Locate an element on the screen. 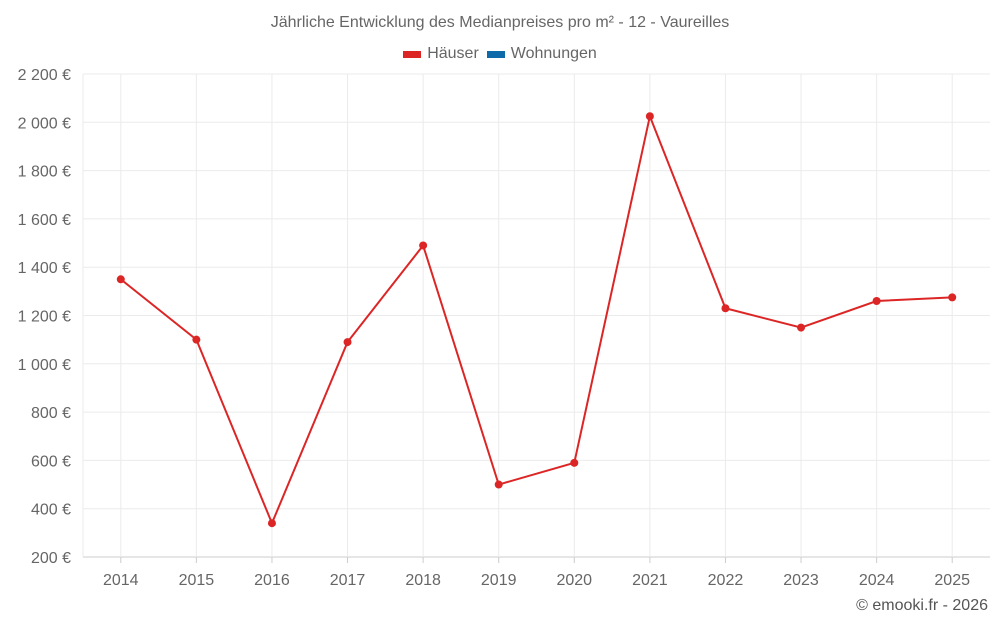  x-tick-label: 2017 is located at coordinates (348, 580).